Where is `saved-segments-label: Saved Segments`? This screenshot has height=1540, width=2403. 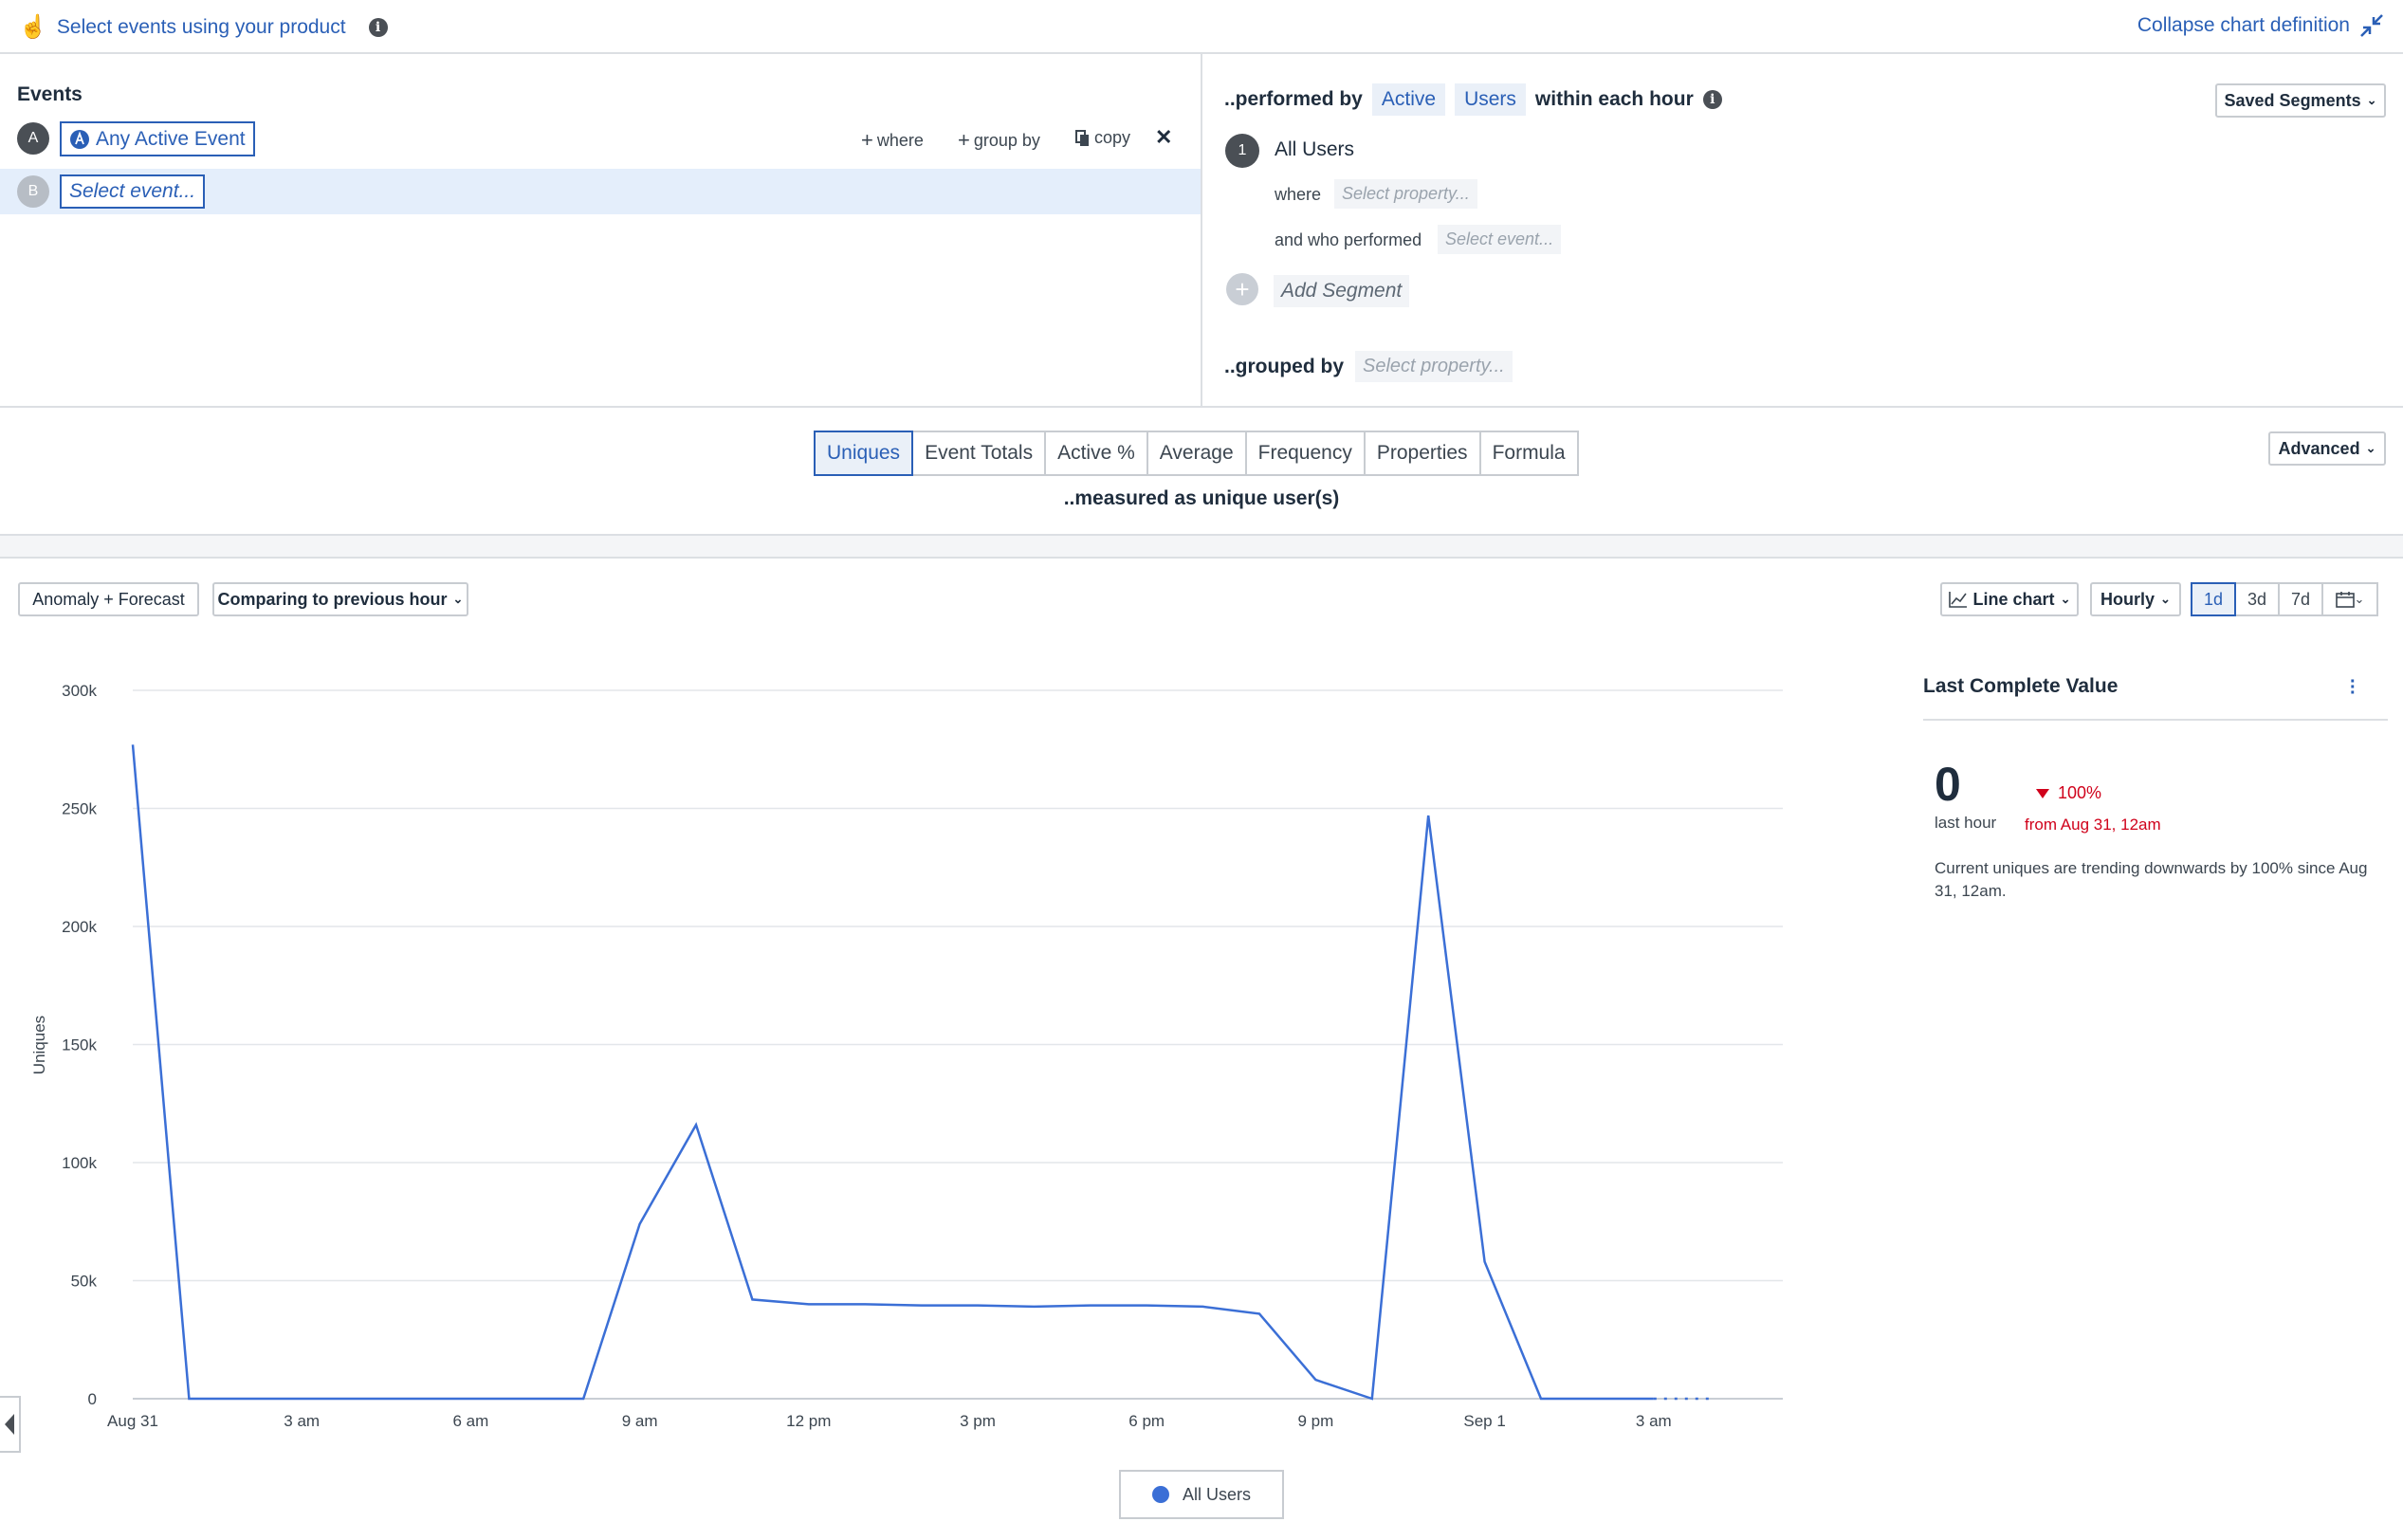
saved-segments-label: Saved Segments is located at coordinates (2292, 100).